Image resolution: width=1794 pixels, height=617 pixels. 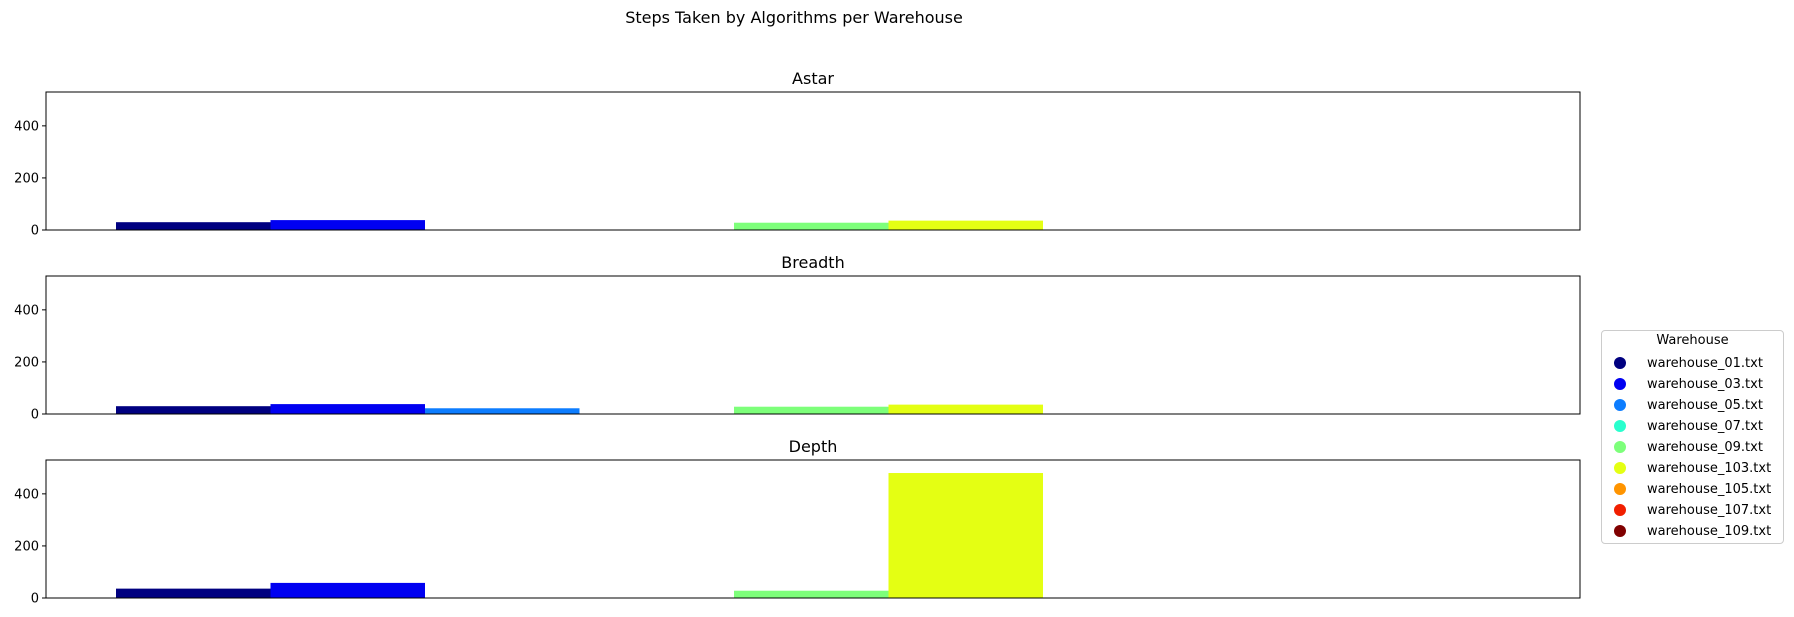 I want to click on legend-item: warehouse_107.txt, so click(x=1691, y=510).